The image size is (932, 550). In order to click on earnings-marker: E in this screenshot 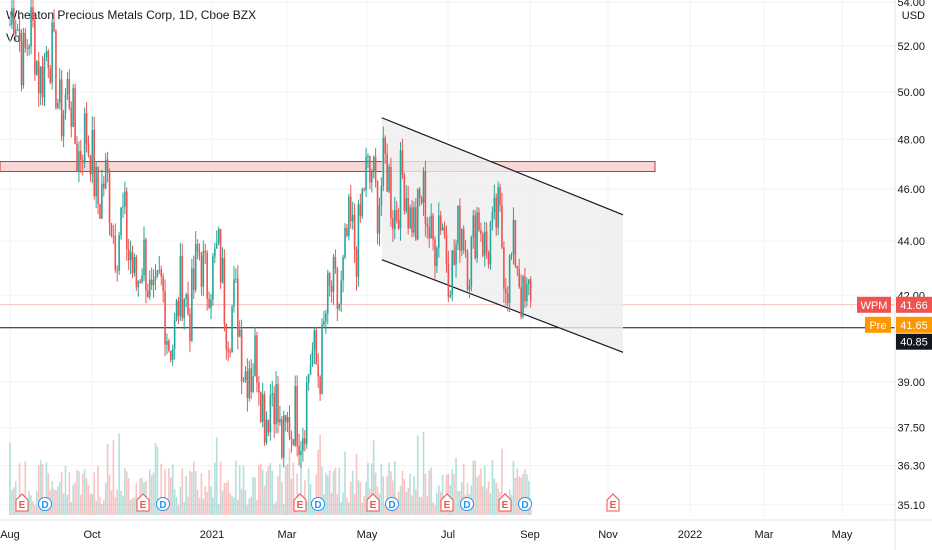, I will do `click(300, 502)`.